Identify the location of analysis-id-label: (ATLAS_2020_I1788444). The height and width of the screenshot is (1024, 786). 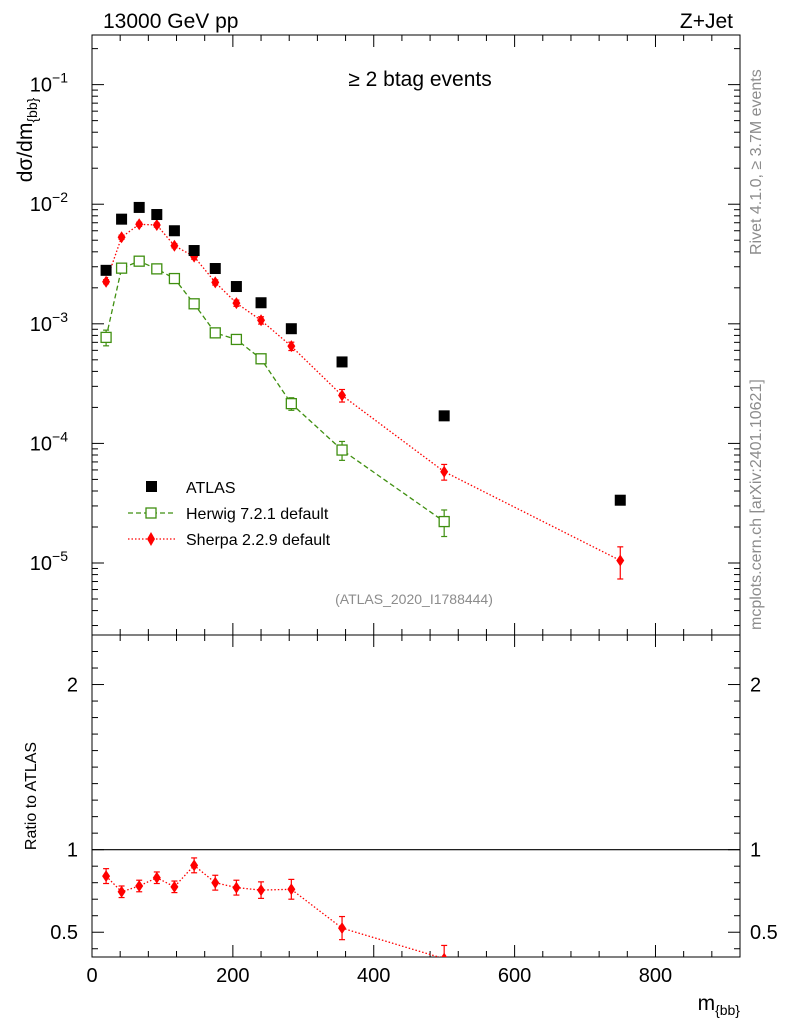
(414, 599).